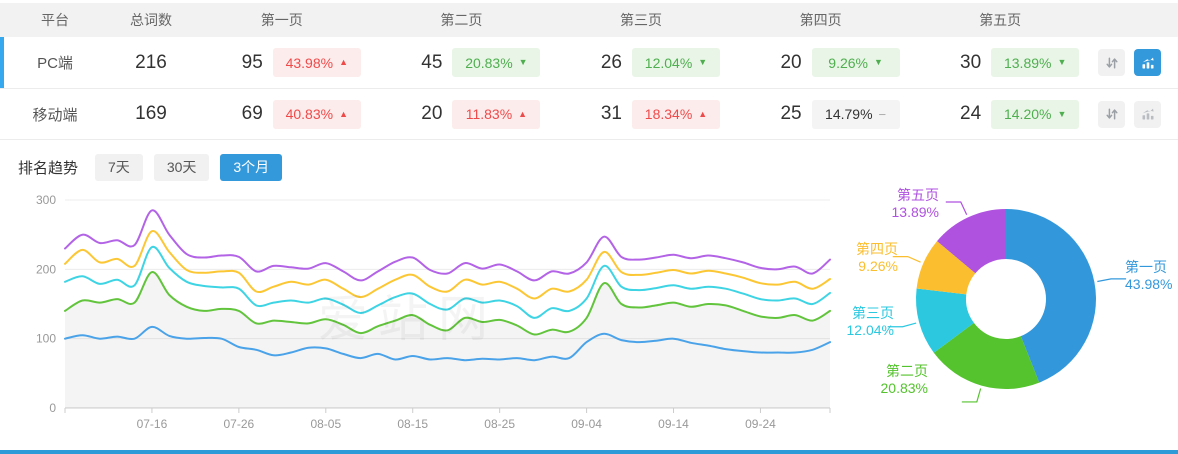 This screenshot has width=1178, height=454. What do you see at coordinates (589, 167) in the screenshot?
I see `trend-section-header: 排名趋势 7天 30天 3个月` at bounding box center [589, 167].